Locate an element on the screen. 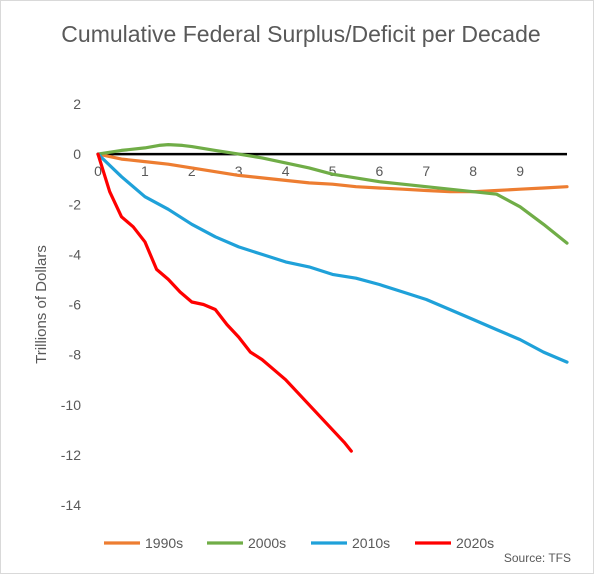 The width and height of the screenshot is (596, 576). legend-label: 1990s is located at coordinates (164, 543).